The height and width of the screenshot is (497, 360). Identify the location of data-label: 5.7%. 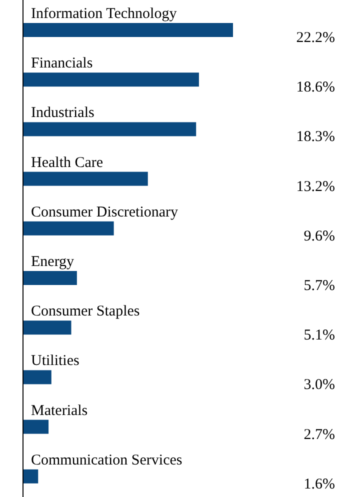
(319, 286).